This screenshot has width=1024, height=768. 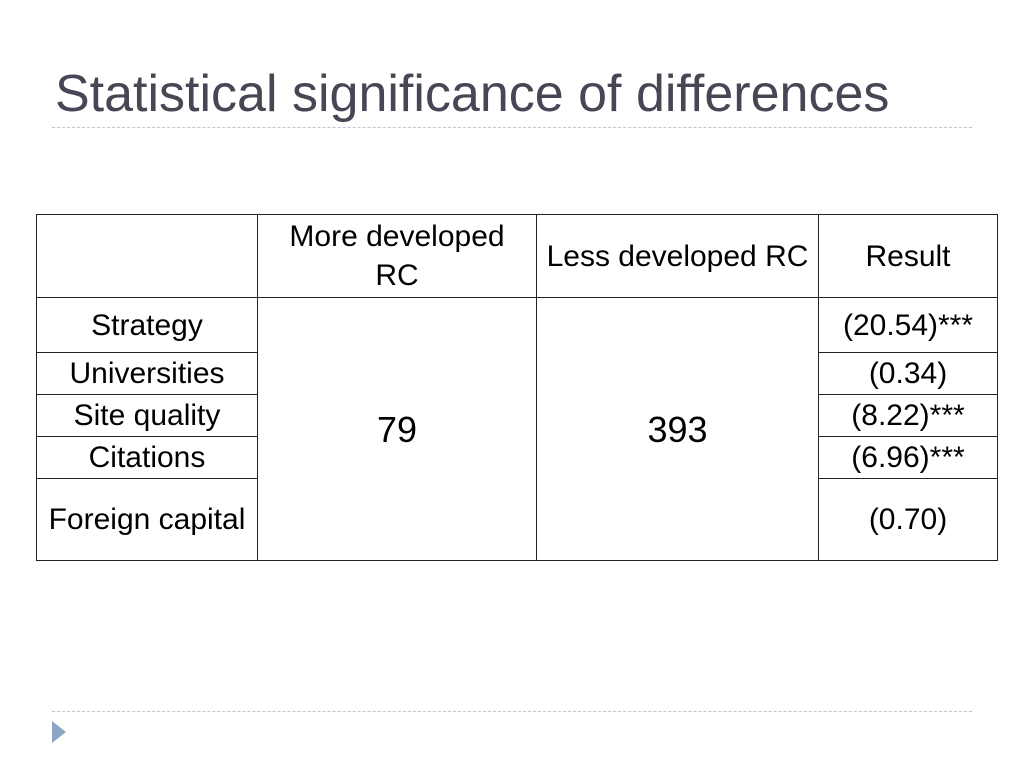 What do you see at coordinates (147, 325) in the screenshot?
I see `row-label: Strategy` at bounding box center [147, 325].